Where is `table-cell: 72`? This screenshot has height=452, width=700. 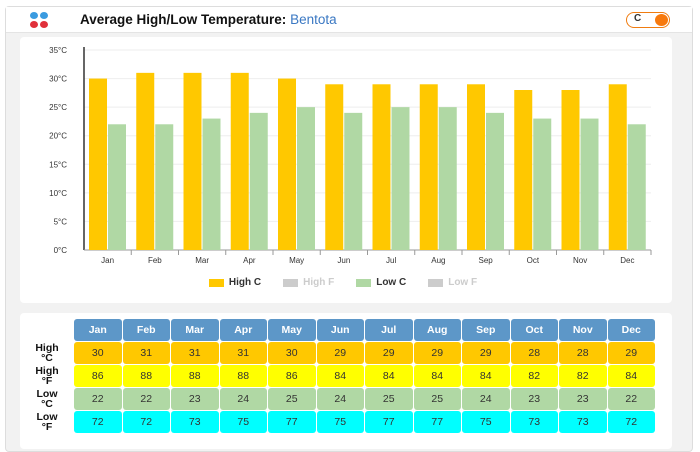
table-cell: 72 is located at coordinates (631, 422).